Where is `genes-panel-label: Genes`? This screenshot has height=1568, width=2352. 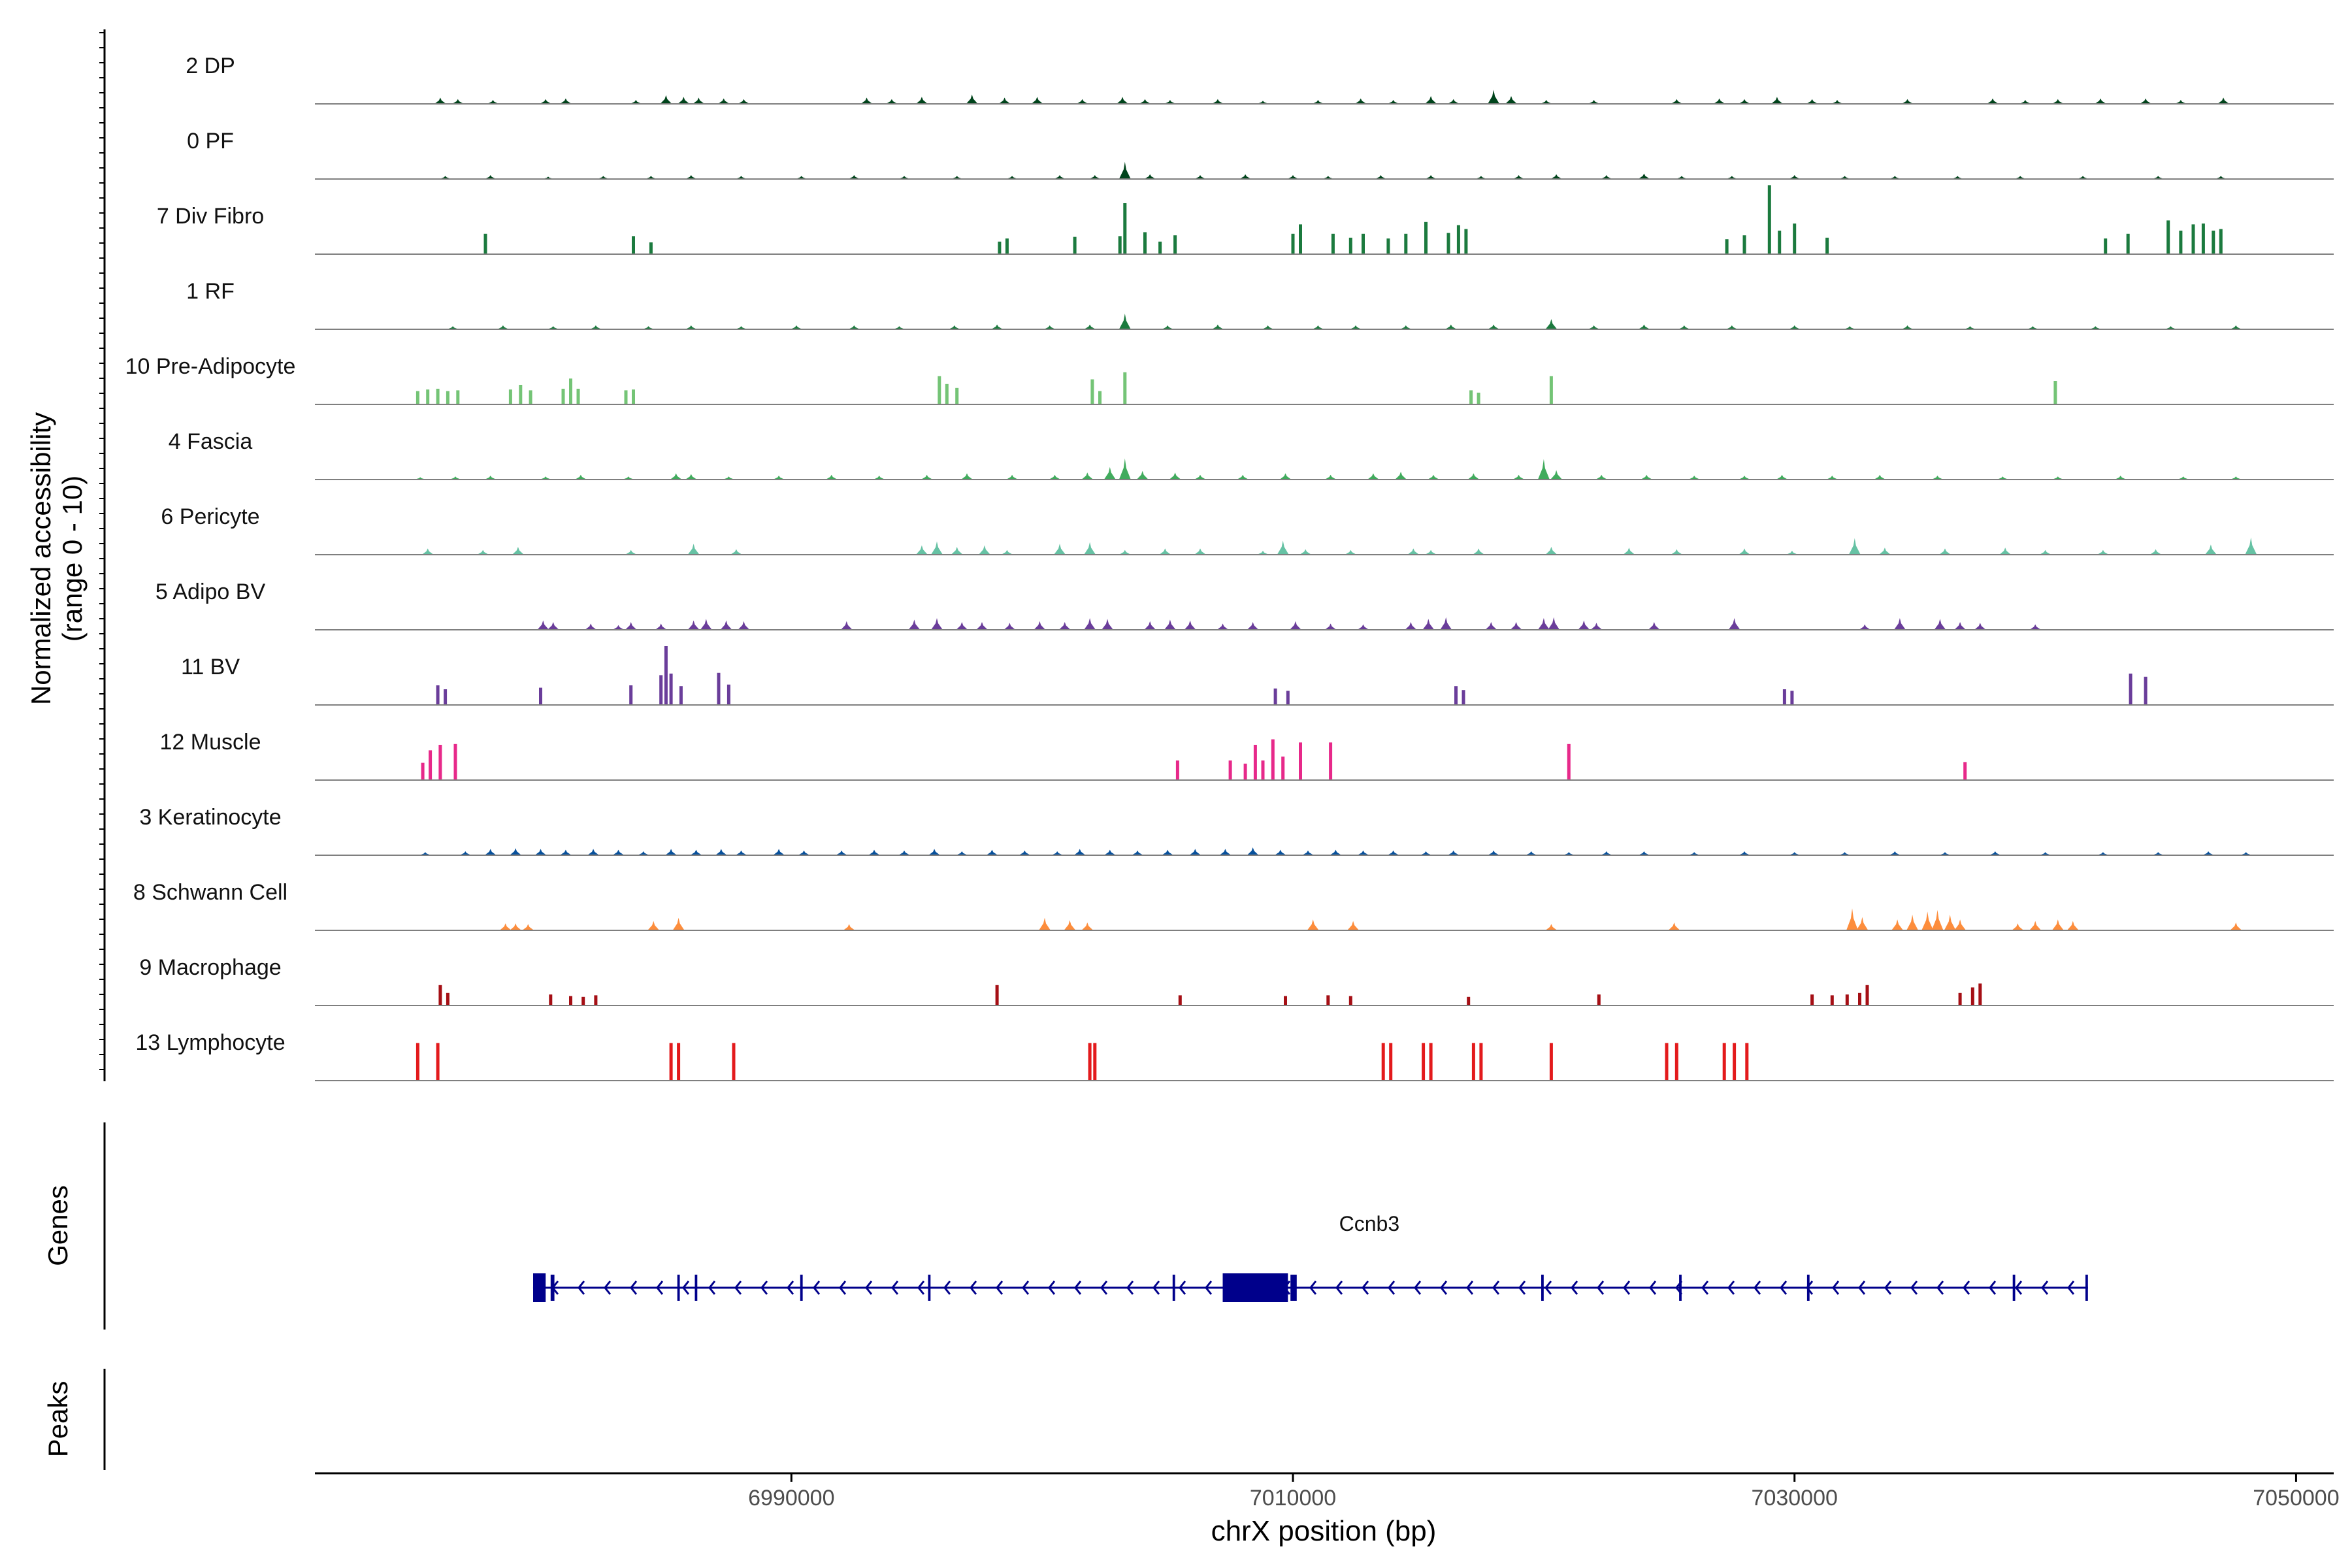 genes-panel-label: Genes is located at coordinates (57, 1225).